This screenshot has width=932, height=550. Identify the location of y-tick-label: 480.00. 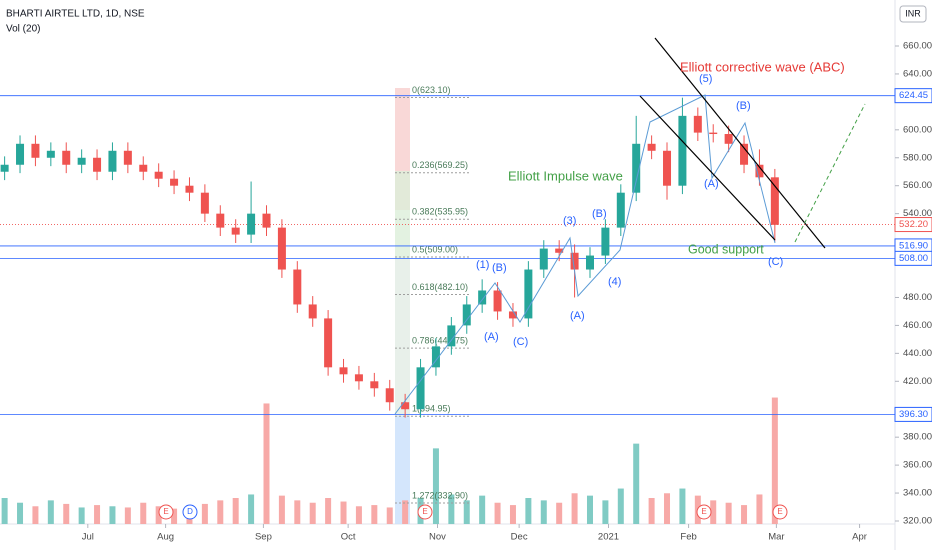
(917, 297).